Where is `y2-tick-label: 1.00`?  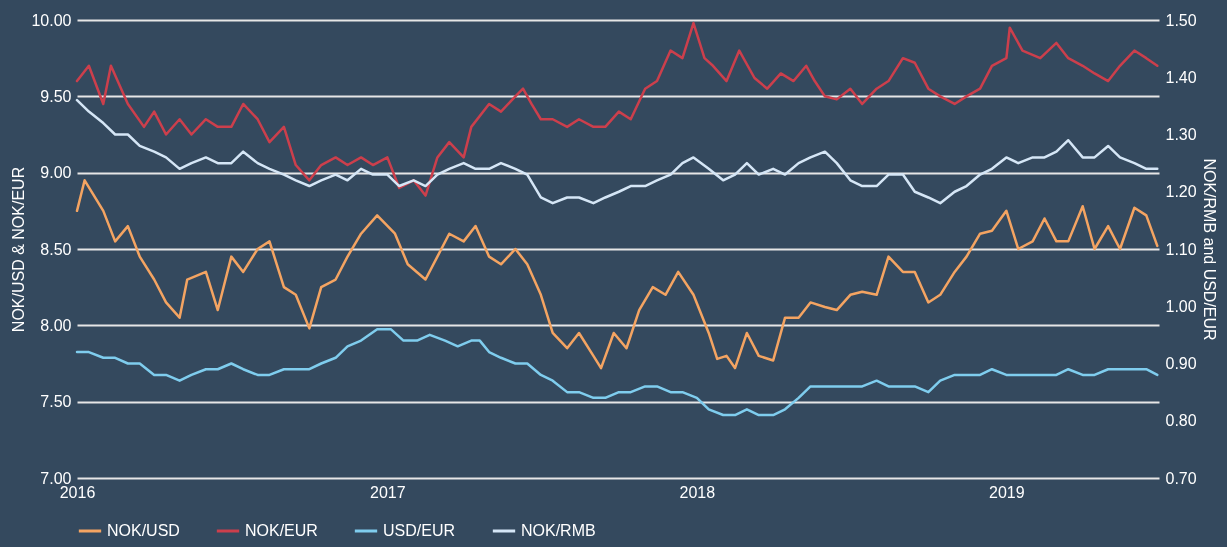
y2-tick-label: 1.00 is located at coordinates (1181, 306).